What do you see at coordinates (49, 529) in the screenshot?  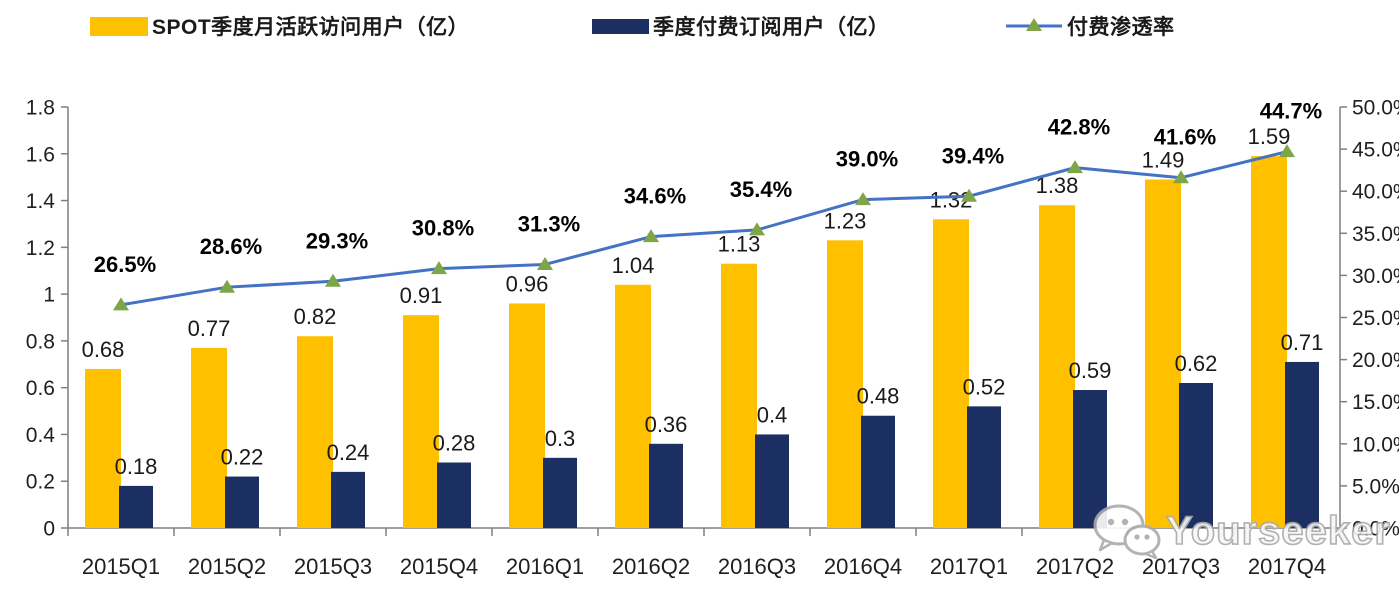 I see `left-axis-tick-label: 0` at bounding box center [49, 529].